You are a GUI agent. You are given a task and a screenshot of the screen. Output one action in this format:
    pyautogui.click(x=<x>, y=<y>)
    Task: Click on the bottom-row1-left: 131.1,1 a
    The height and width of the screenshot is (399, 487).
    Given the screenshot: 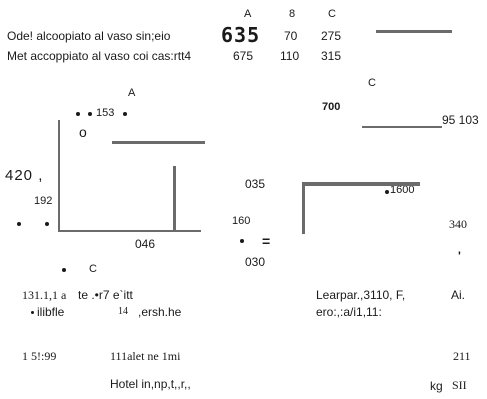 What is the action you would take?
    pyautogui.click(x=44, y=295)
    